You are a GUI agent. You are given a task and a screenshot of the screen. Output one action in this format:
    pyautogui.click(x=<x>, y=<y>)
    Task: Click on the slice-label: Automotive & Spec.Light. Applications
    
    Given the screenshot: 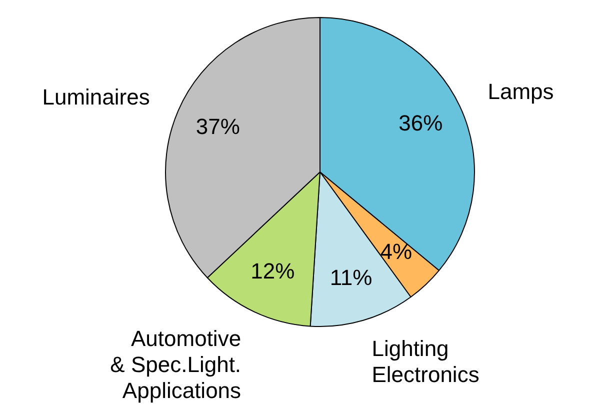 What is the action you would take?
    pyautogui.click(x=176, y=364)
    